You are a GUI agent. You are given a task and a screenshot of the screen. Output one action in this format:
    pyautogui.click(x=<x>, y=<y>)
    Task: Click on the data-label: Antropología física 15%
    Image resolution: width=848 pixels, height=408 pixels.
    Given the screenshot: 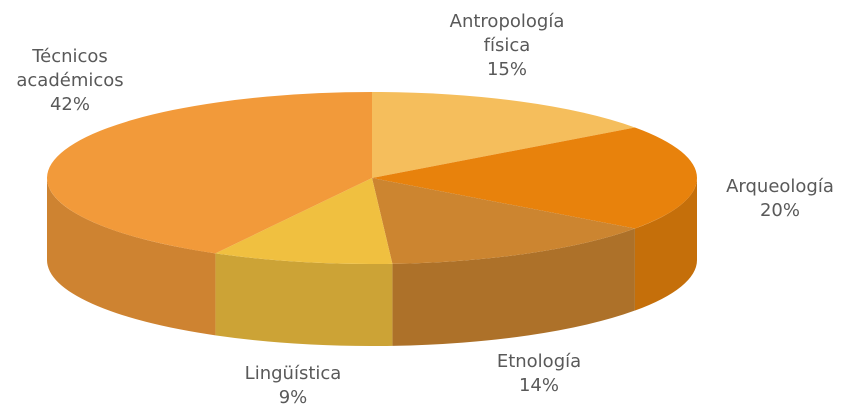 What is the action you would take?
    pyautogui.click(x=507, y=46)
    